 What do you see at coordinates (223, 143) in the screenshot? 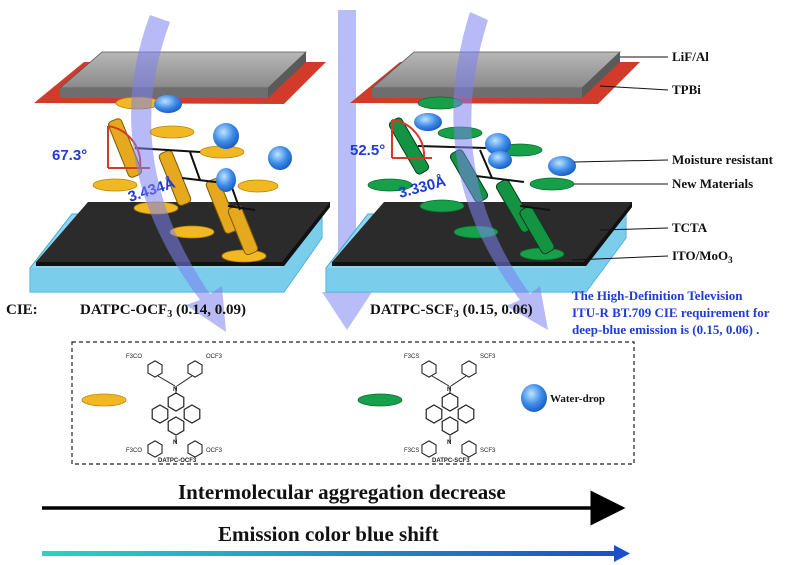
I see `left-water-drops` at bounding box center [223, 143].